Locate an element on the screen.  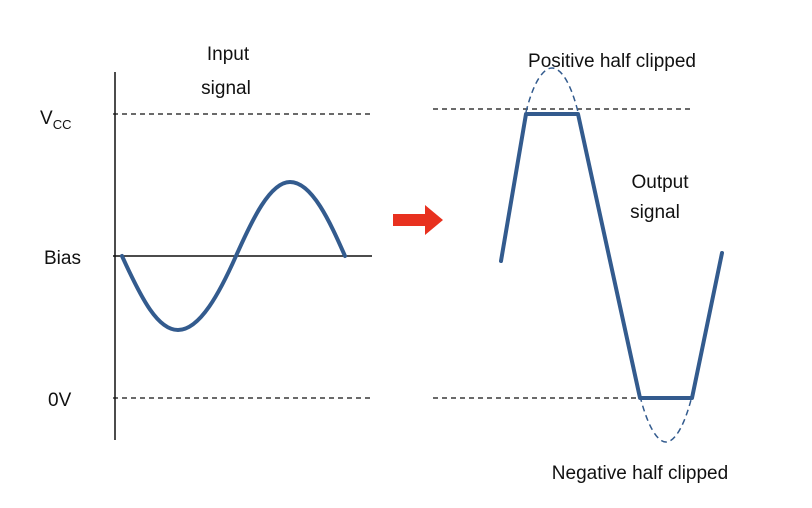
positive-clip-label: Positive half clipped is located at coordinates (612, 61).